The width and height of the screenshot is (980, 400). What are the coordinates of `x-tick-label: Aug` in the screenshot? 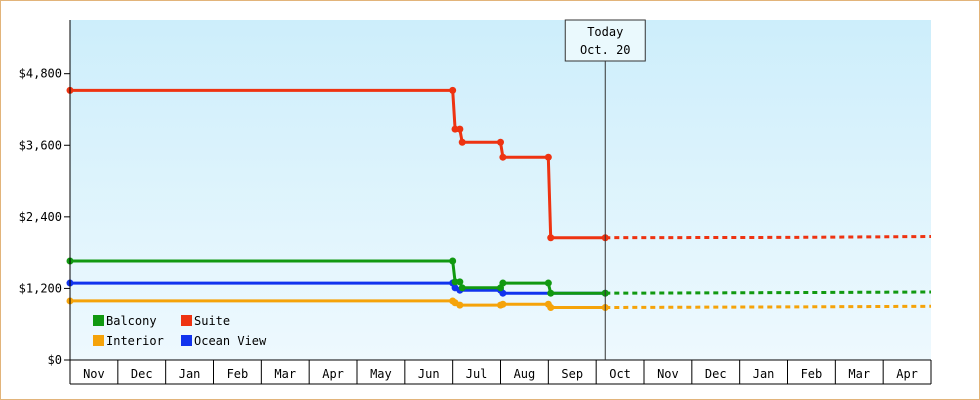 It's located at (525, 374).